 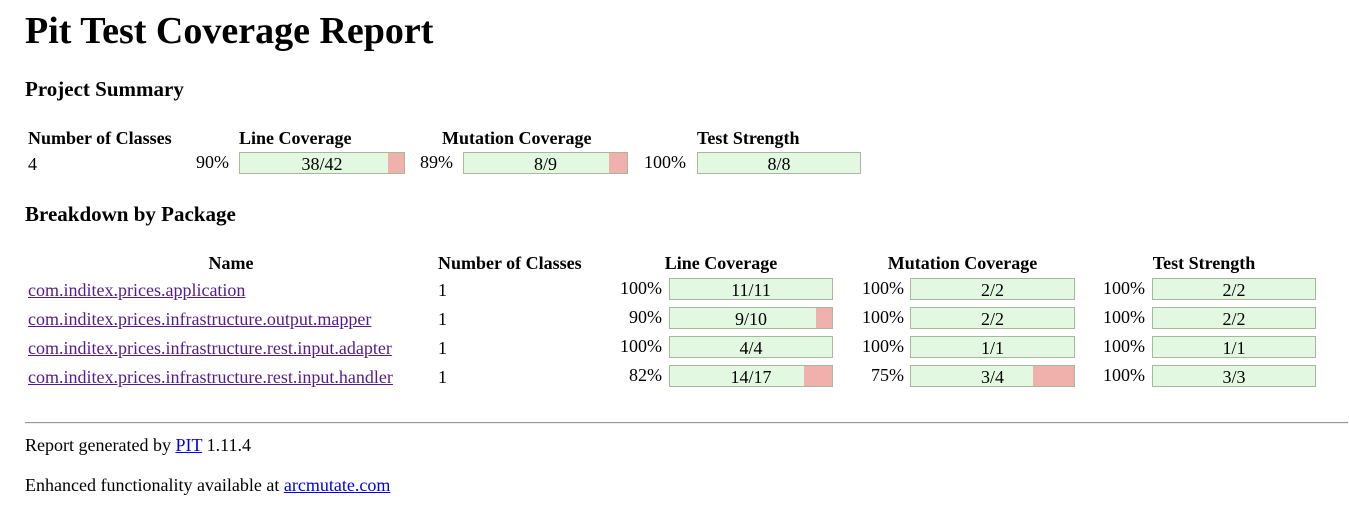 I want to click on package-link: com.inditex.prices.application, so click(x=137, y=290).